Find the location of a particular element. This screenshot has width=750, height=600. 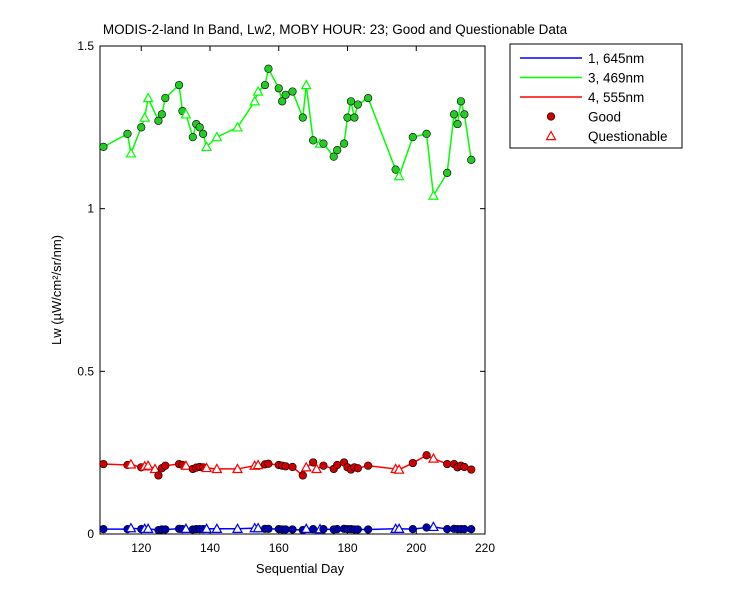

legend-label: Questionable is located at coordinates (628, 136).